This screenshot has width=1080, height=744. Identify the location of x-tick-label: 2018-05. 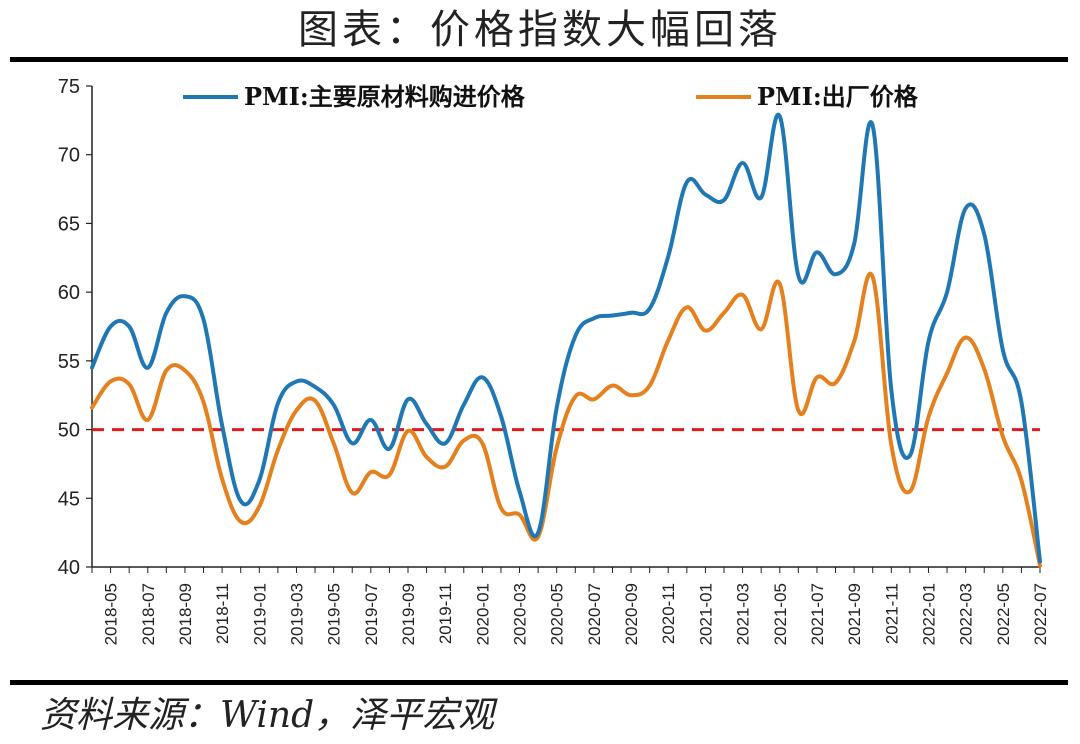
(111, 614).